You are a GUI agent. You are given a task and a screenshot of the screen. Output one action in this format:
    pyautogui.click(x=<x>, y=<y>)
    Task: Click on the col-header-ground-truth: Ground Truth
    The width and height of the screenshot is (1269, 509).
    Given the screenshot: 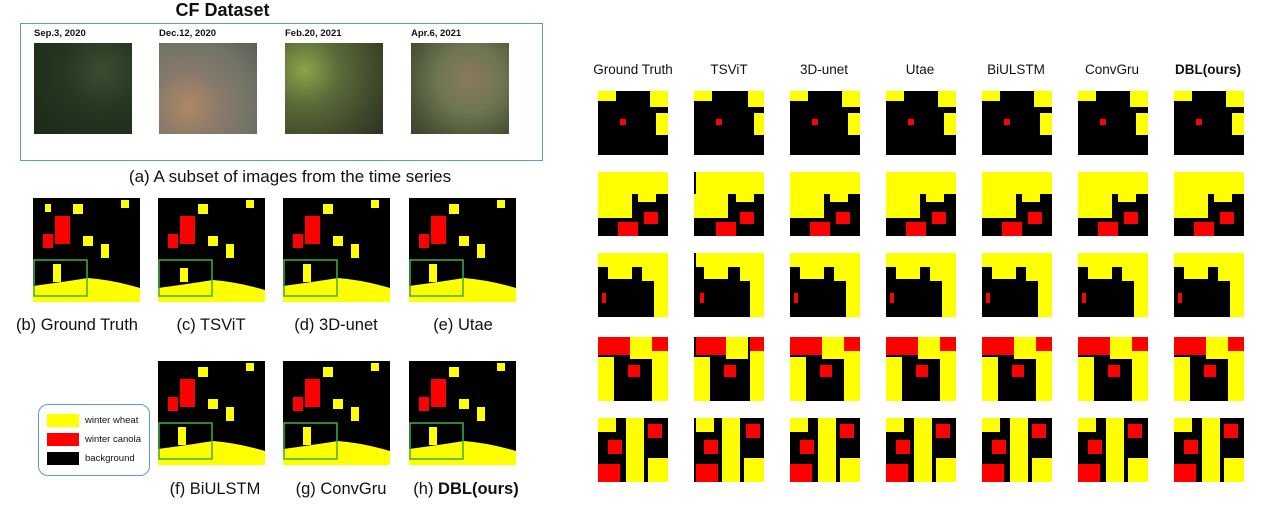 What is the action you would take?
    pyautogui.click(x=633, y=69)
    